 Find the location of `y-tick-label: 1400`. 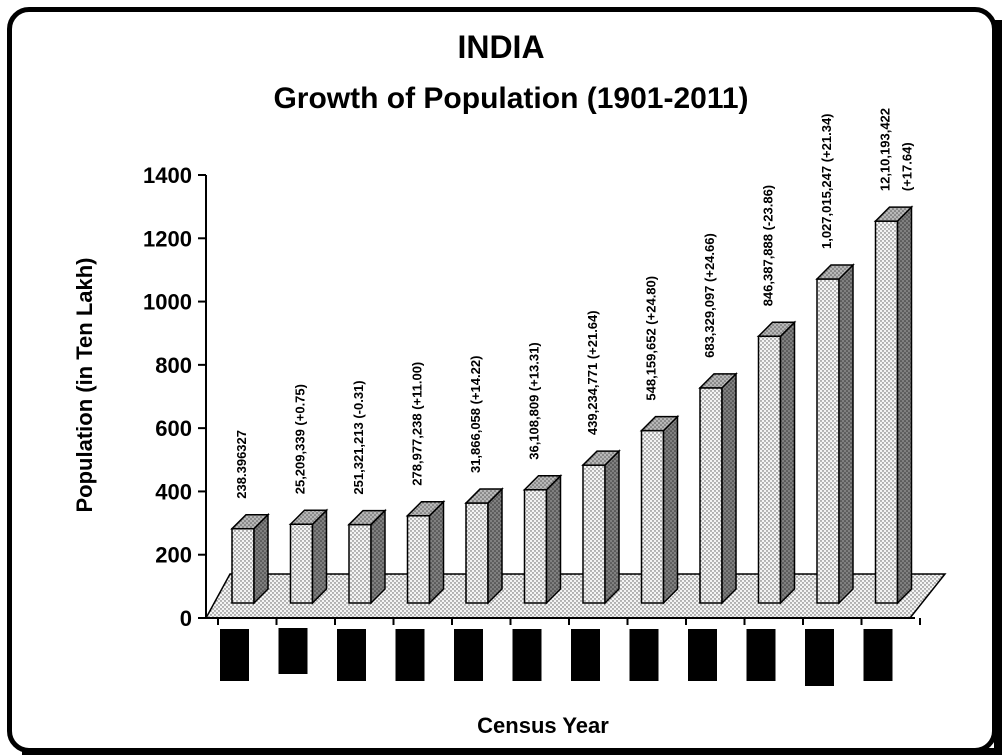

y-tick-label: 1400 is located at coordinates (167, 175).